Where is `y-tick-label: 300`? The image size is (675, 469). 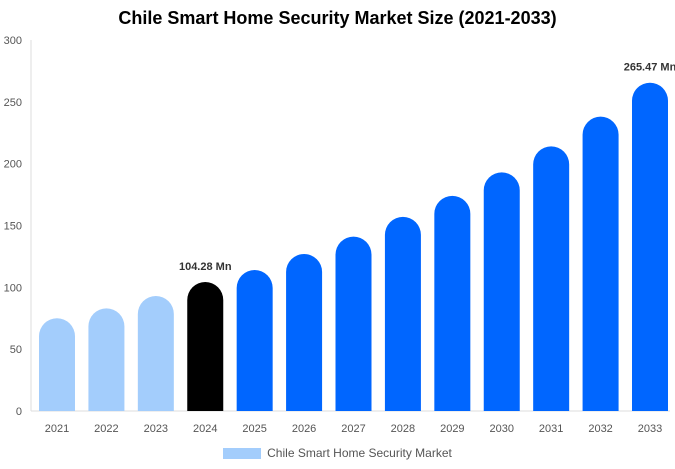
y-tick-label: 300 is located at coordinates (13, 41).